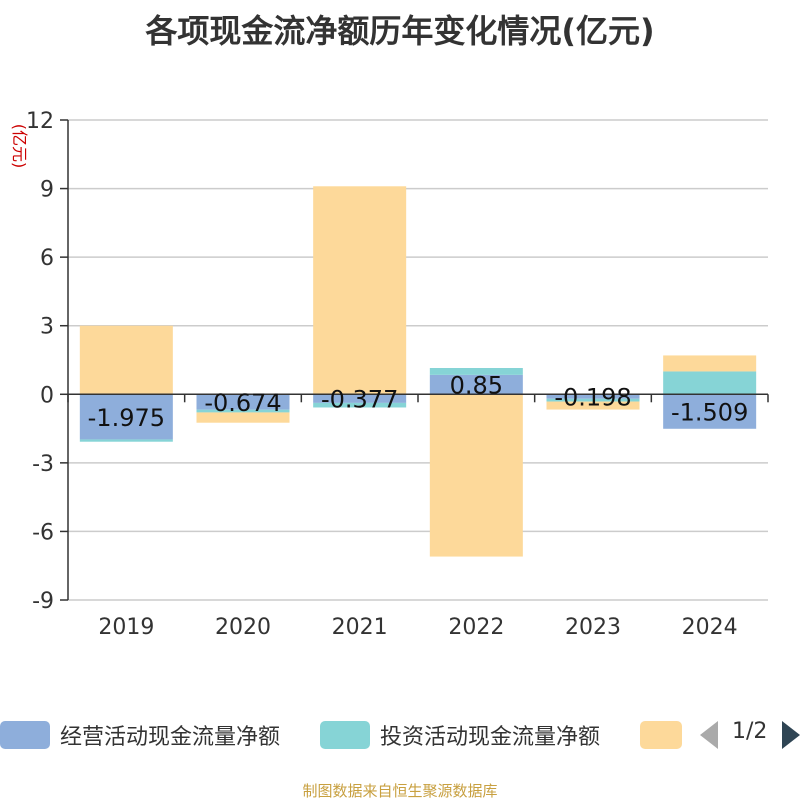  What do you see at coordinates (593, 405) in the screenshot?
I see `bar-other-2023` at bounding box center [593, 405].